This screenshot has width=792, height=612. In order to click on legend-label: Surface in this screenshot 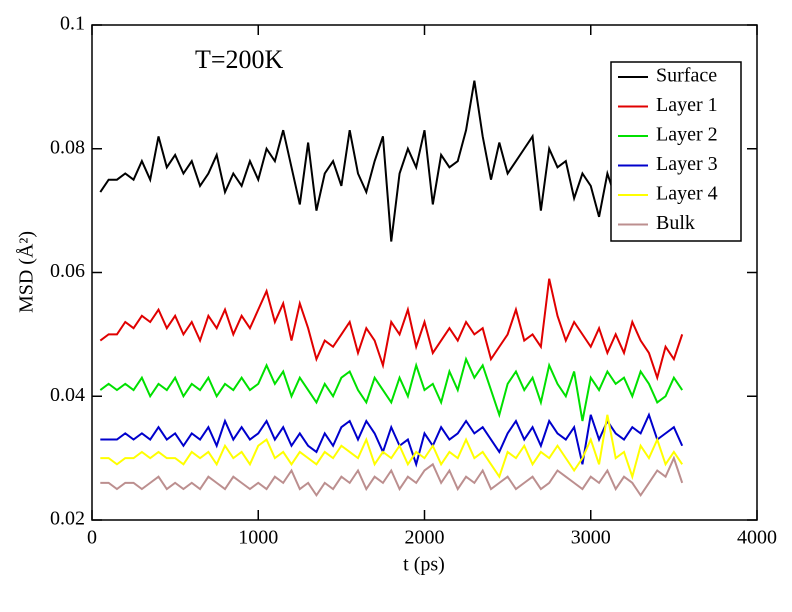, I will do `click(686, 76)`.